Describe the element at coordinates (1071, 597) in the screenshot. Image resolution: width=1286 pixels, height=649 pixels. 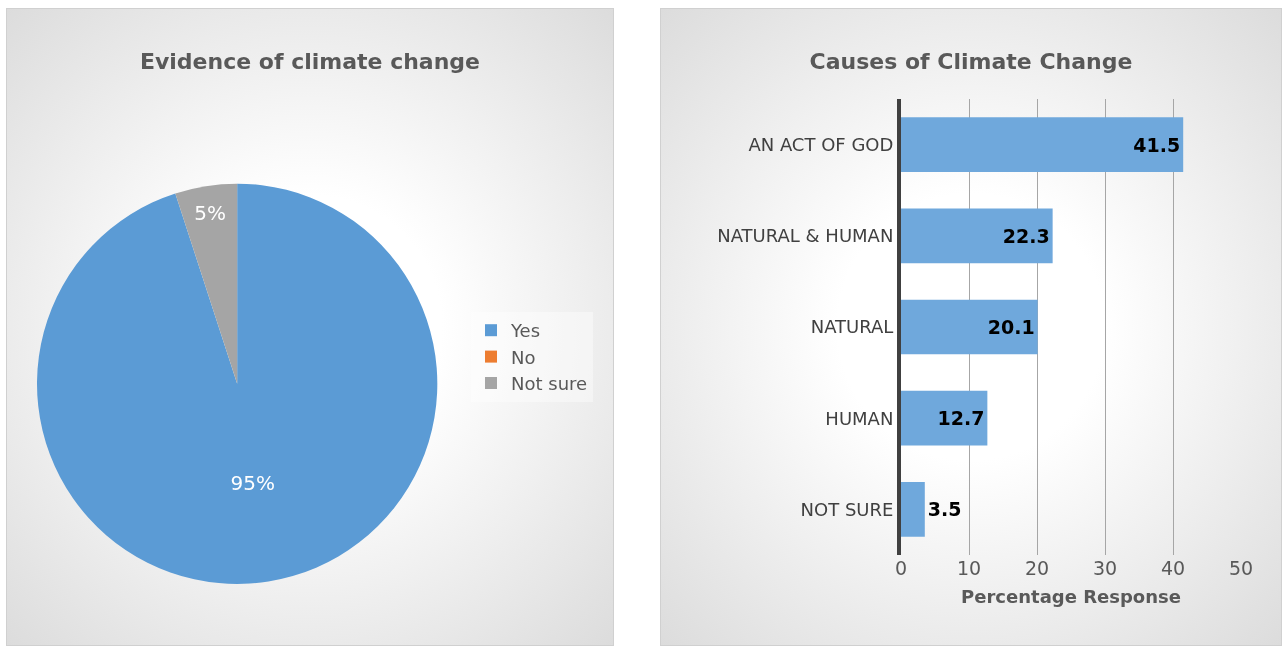
I see `x-axis-title: Percentage Response` at that location.